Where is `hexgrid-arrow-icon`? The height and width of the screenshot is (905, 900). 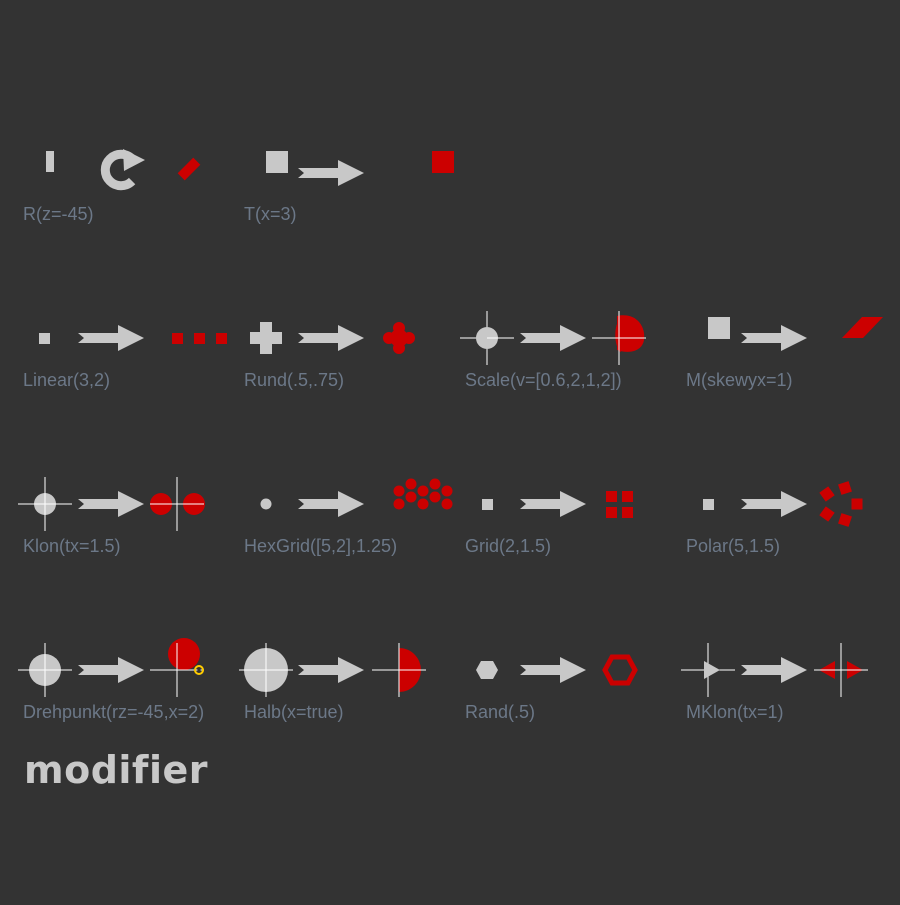 hexgrid-arrow-icon is located at coordinates (331, 504).